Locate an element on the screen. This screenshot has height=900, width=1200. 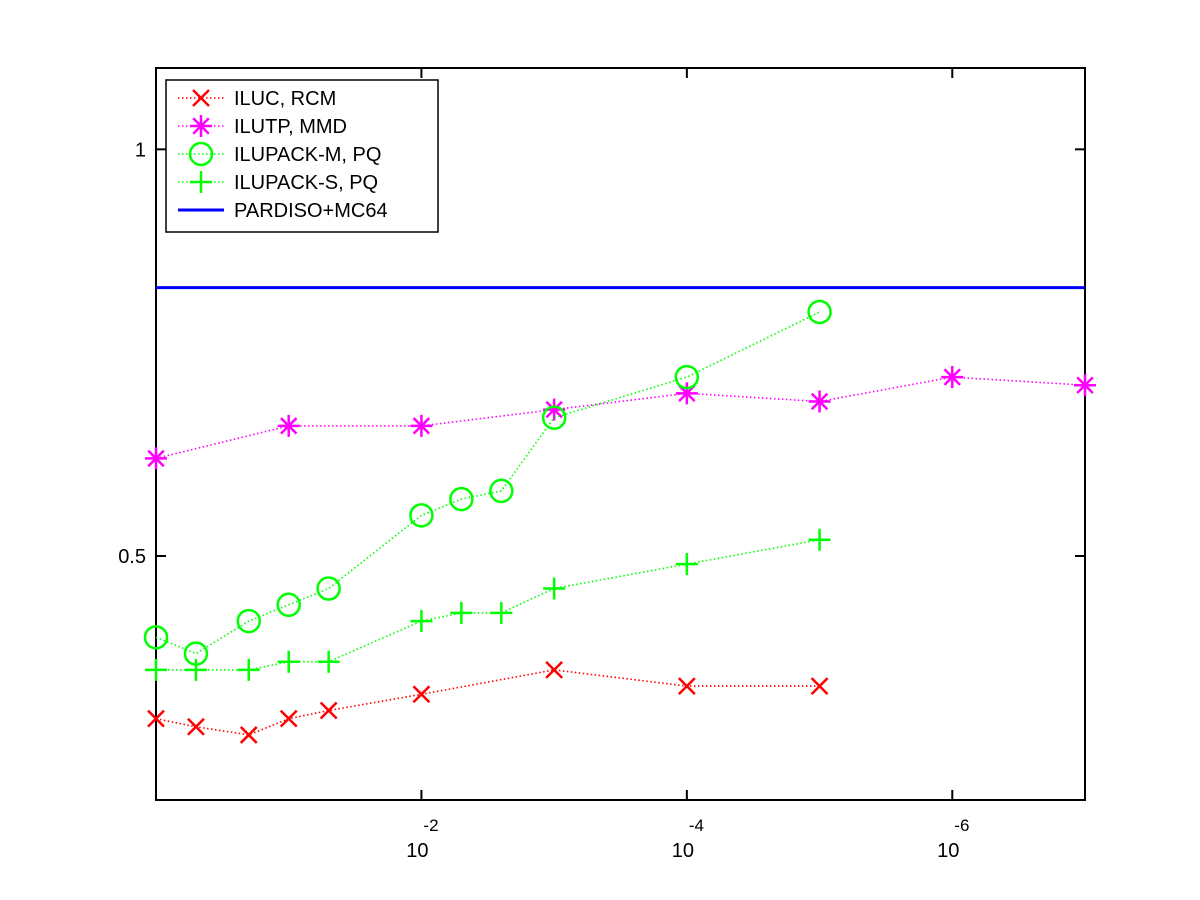
legend-label: ILUPACK-S, PQ is located at coordinates (306, 183).